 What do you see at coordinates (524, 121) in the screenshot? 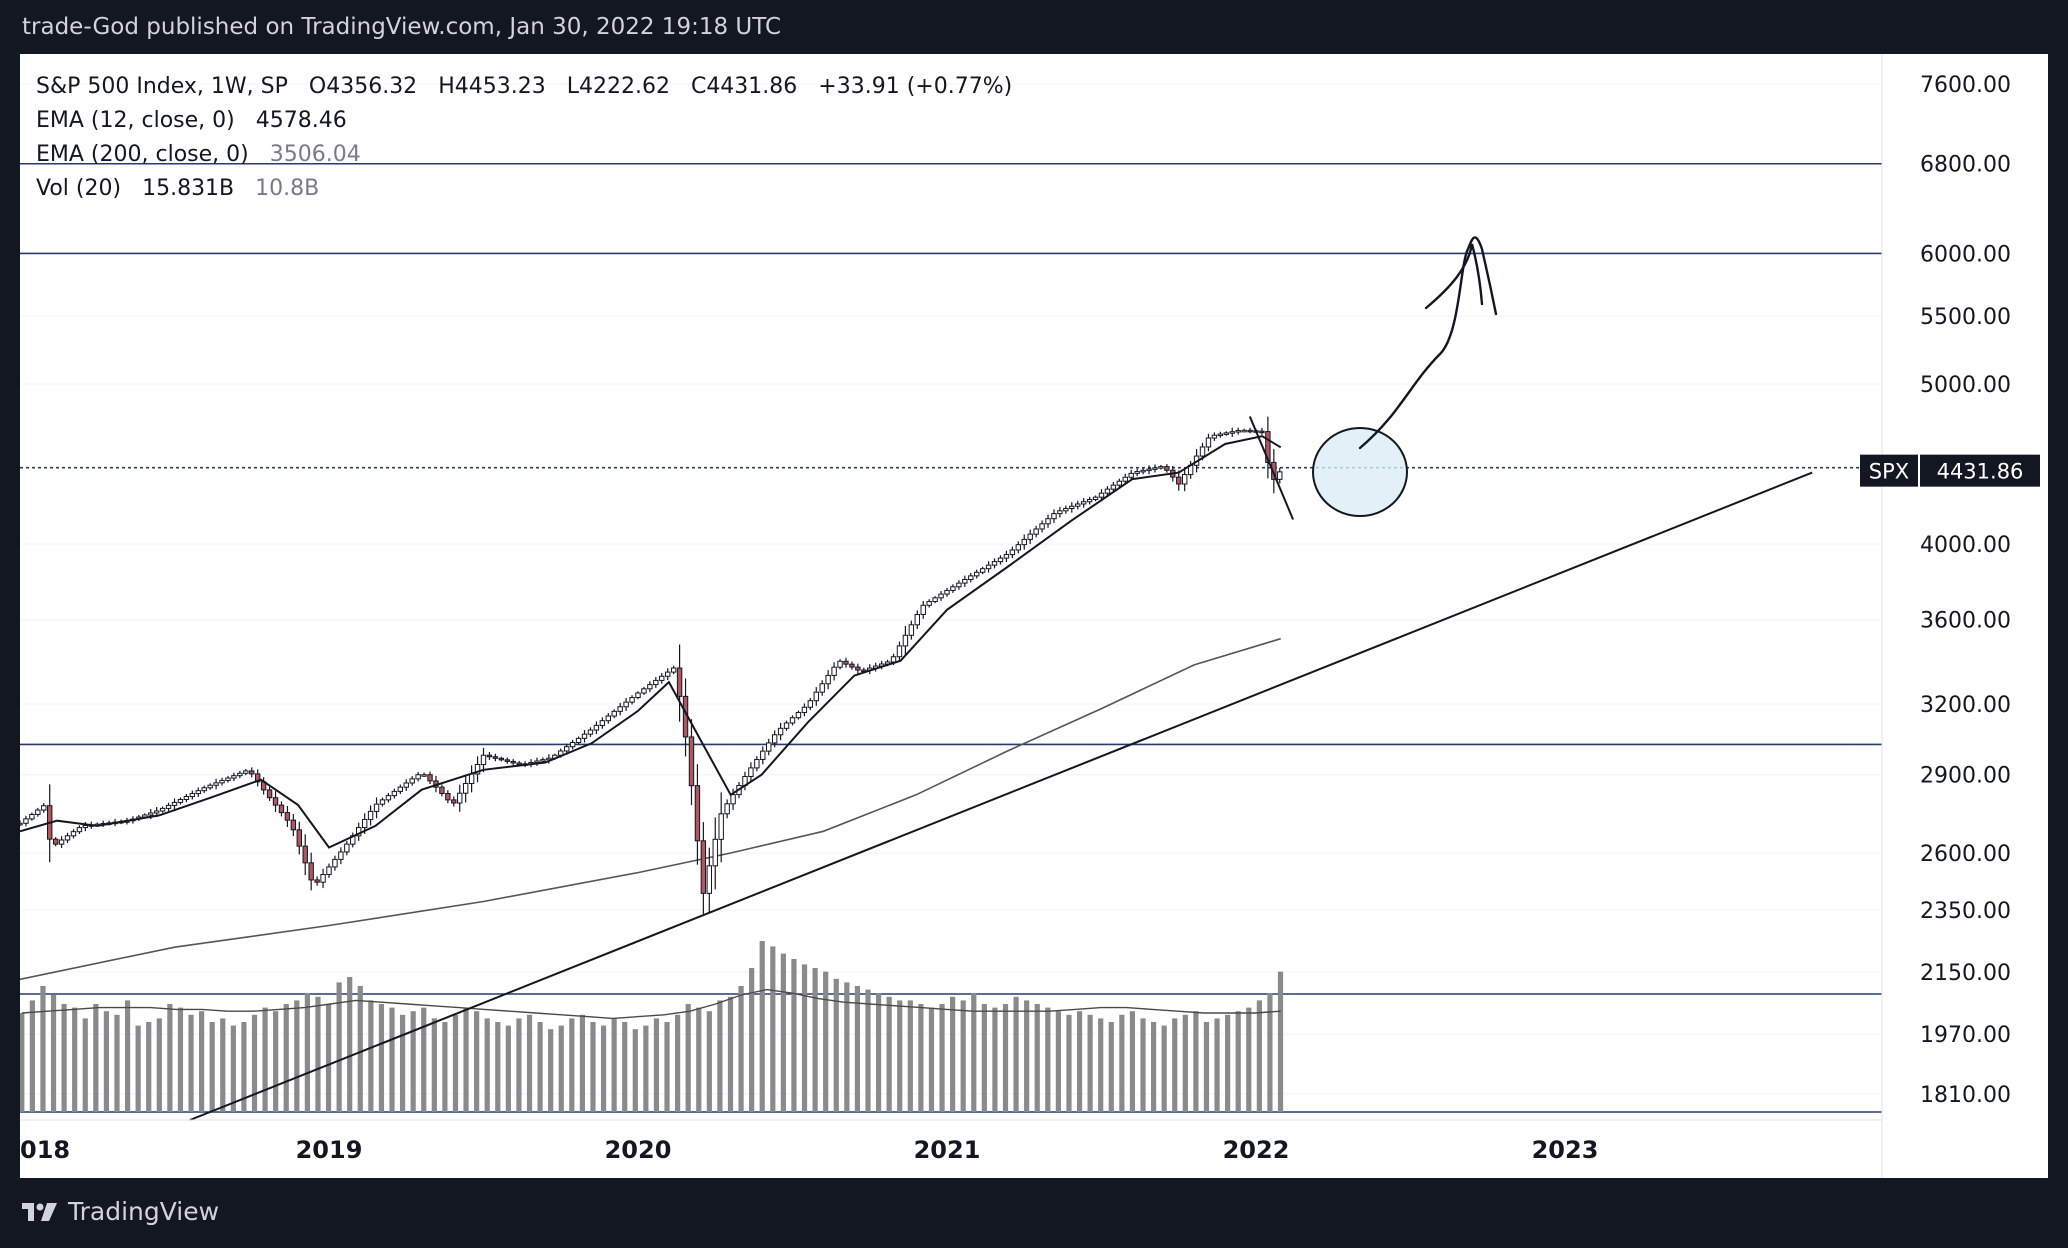
I see `legend-ema12-row: EMA (12, close, 0) 4578.46` at bounding box center [524, 121].